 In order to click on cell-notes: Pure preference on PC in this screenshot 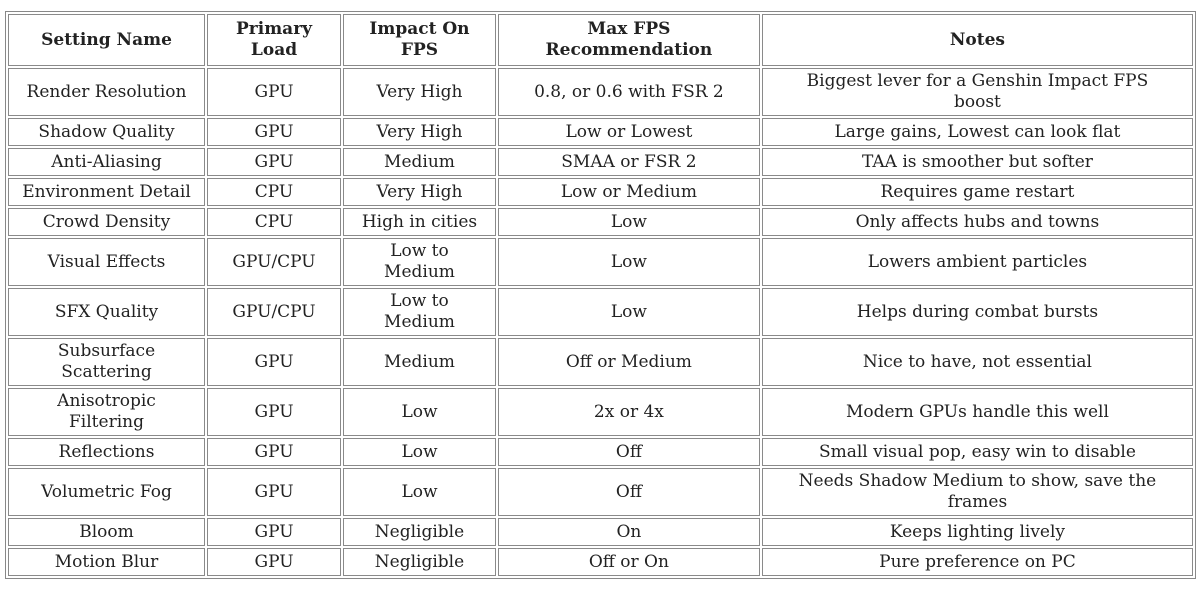, I will do `click(977, 562)`.